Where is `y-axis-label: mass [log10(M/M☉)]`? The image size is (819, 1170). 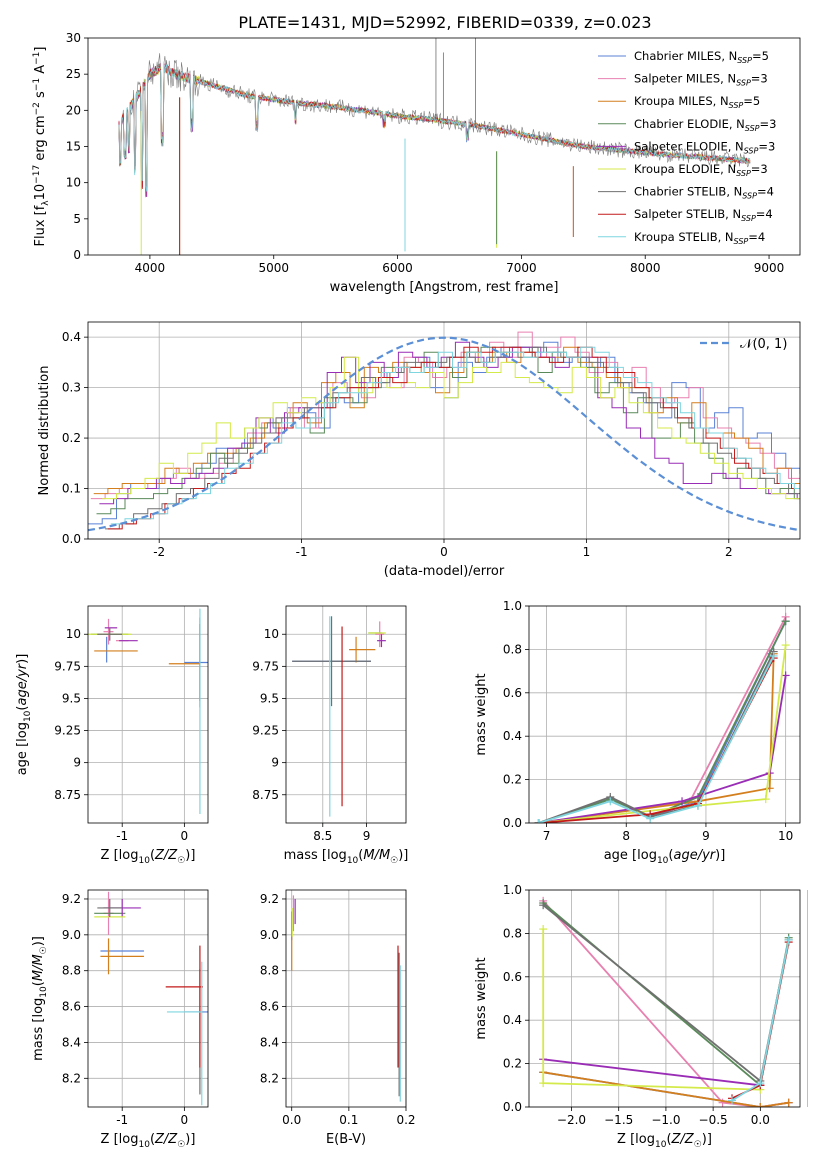 y-axis-label: mass [log10(M/M☉)] is located at coordinates (40, 998).